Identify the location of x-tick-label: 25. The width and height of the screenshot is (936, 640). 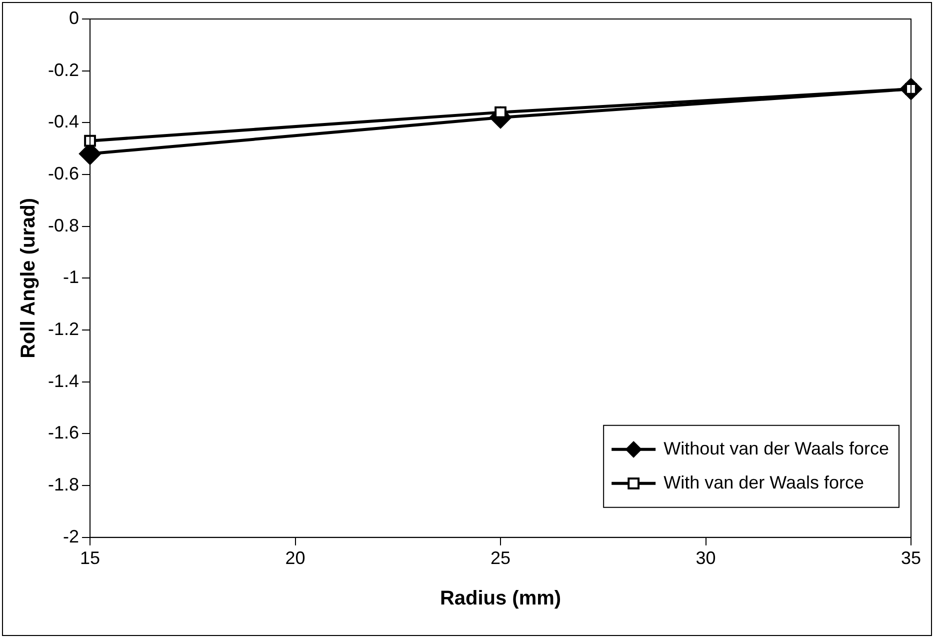
(500, 558).